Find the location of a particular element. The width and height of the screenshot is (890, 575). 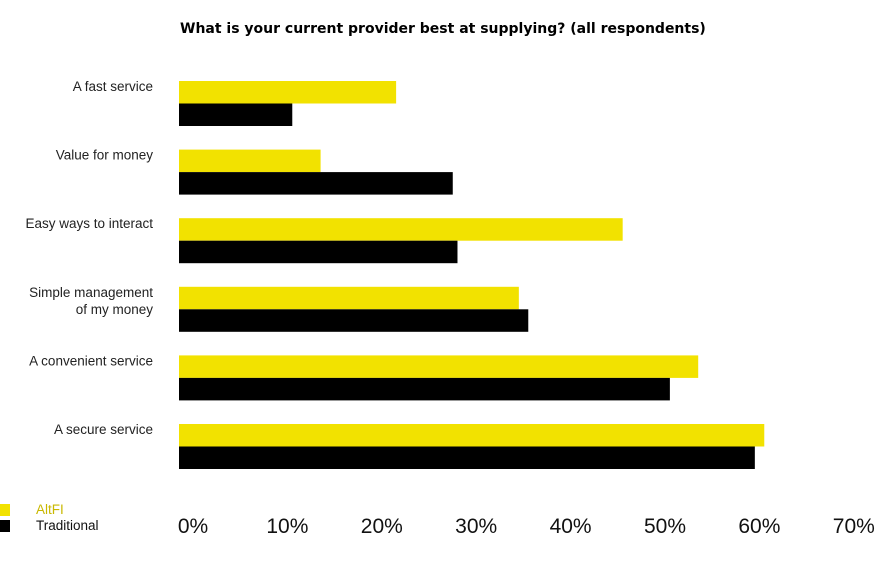

x-tick-label-7: 70% is located at coordinates (854, 526).